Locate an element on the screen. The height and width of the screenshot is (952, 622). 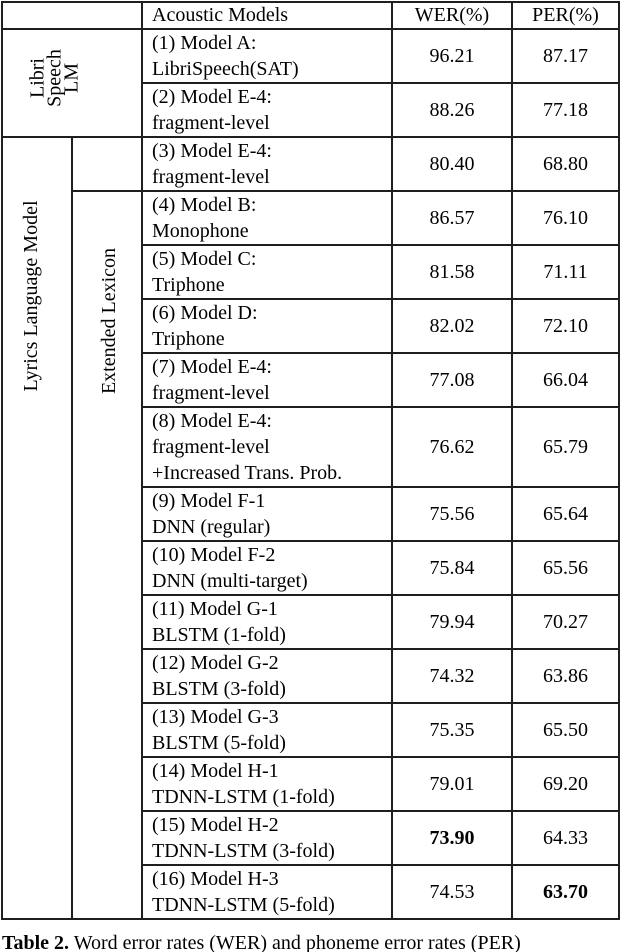
per-cell-best: 63.70 is located at coordinates (565, 892).